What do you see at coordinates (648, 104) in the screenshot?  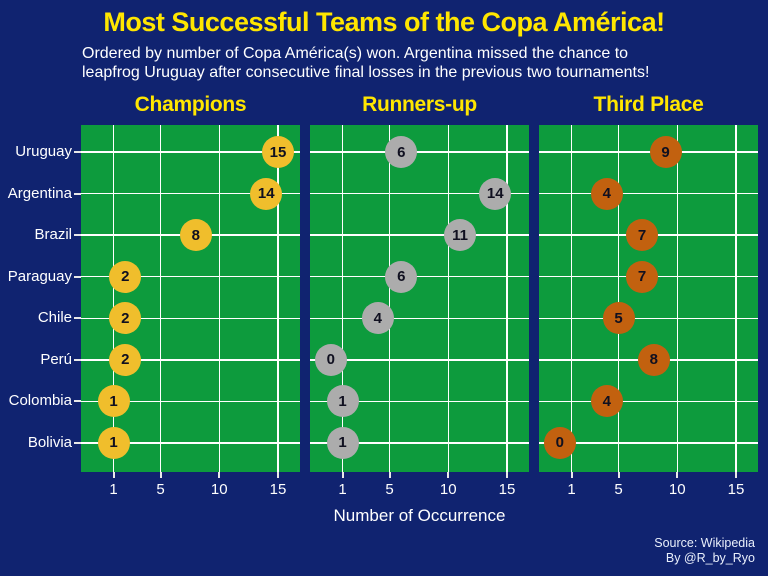 I see `panel-title-third-place: Third Place` at bounding box center [648, 104].